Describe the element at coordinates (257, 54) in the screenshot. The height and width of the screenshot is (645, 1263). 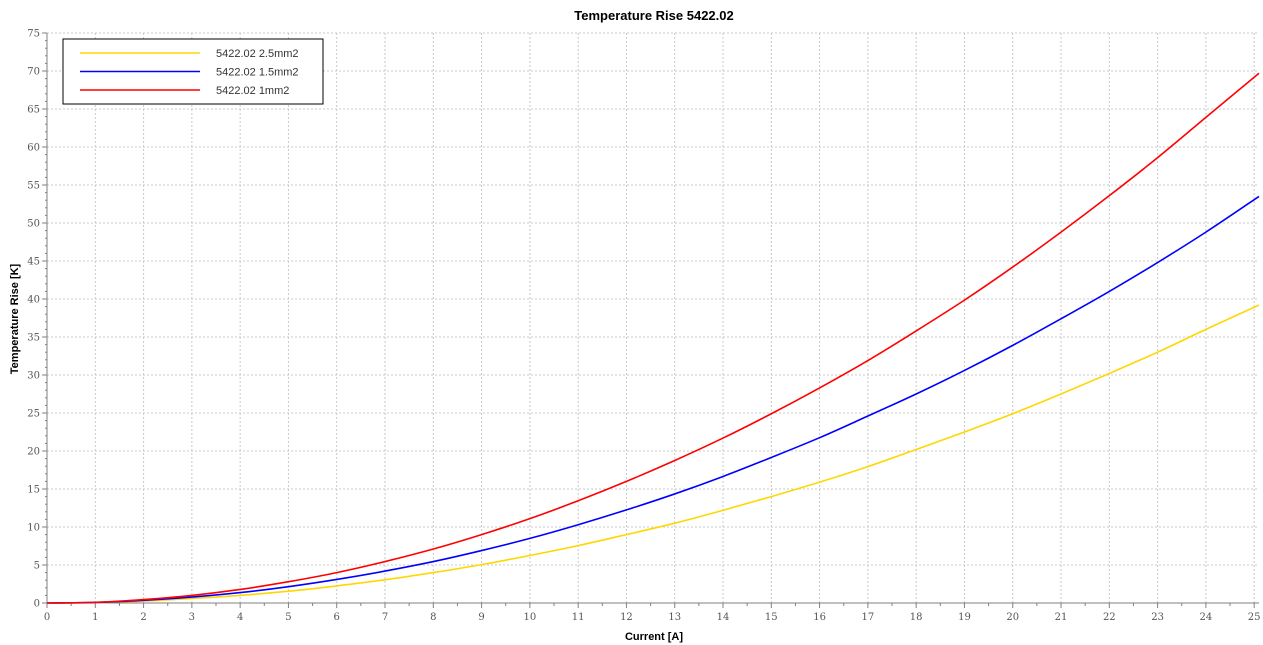
I see `legend-label: 5422.02 2.5mm2` at that location.